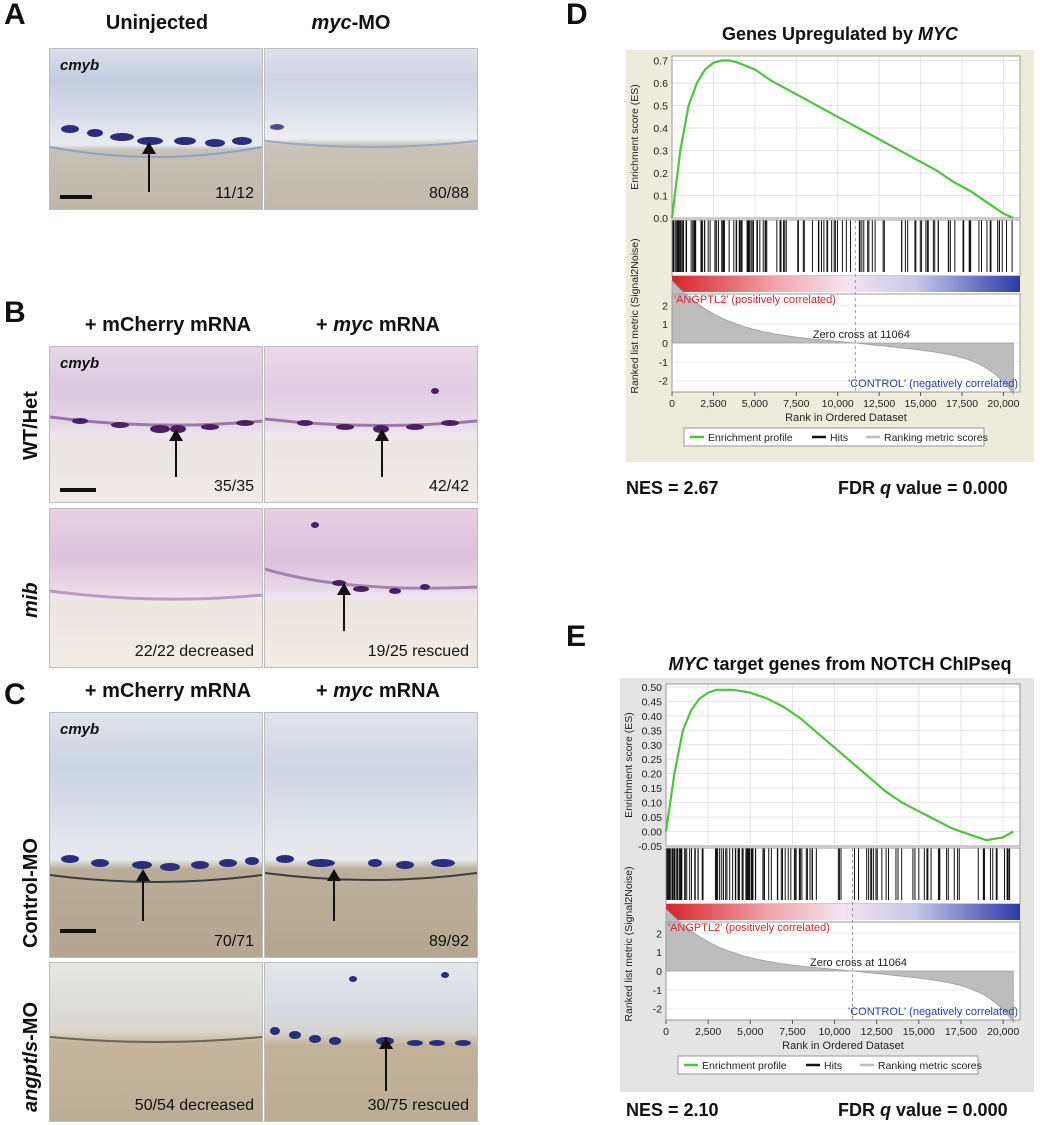 The width and height of the screenshot is (1040, 1125). Describe the element at coordinates (448, 941) in the screenshot. I see `count-label: 89/92` at that location.